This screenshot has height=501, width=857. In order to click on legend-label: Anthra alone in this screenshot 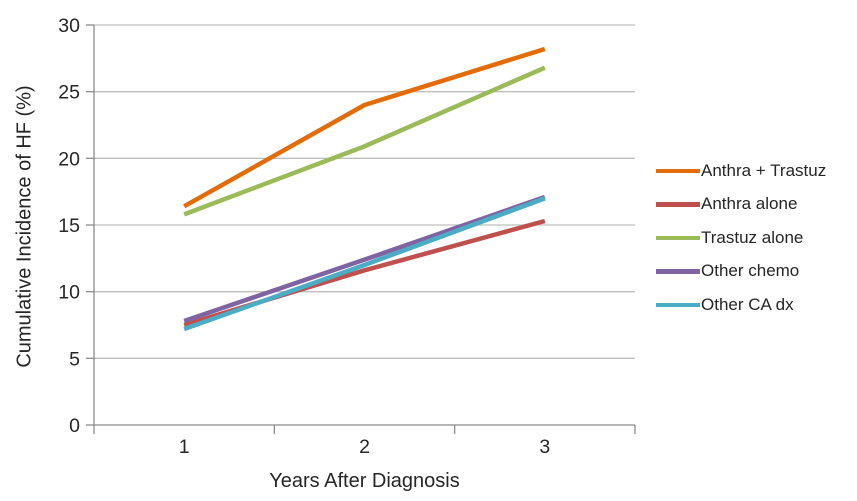, I will do `click(749, 204)`.